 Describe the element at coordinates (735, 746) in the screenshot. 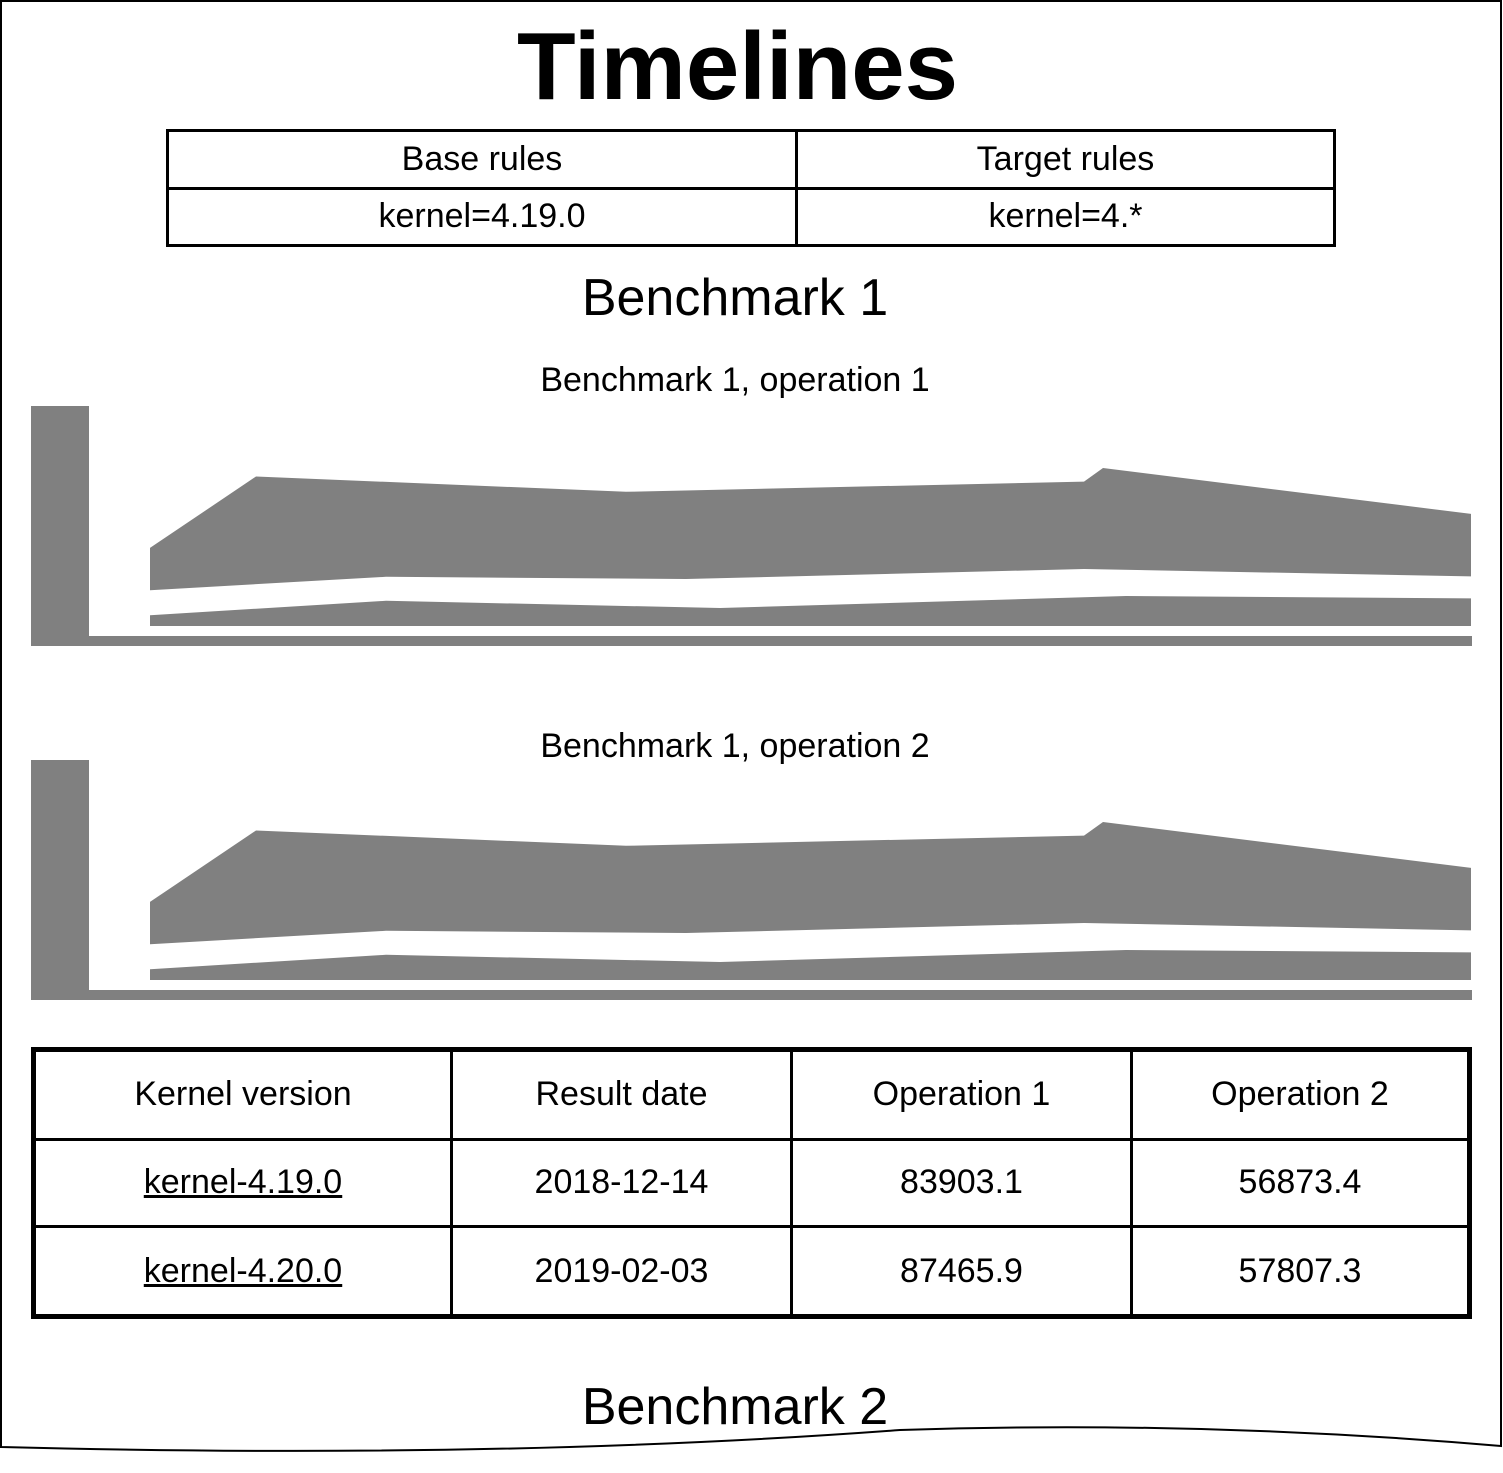

I see `chart-title: Benchmark 1, operation 2` at that location.